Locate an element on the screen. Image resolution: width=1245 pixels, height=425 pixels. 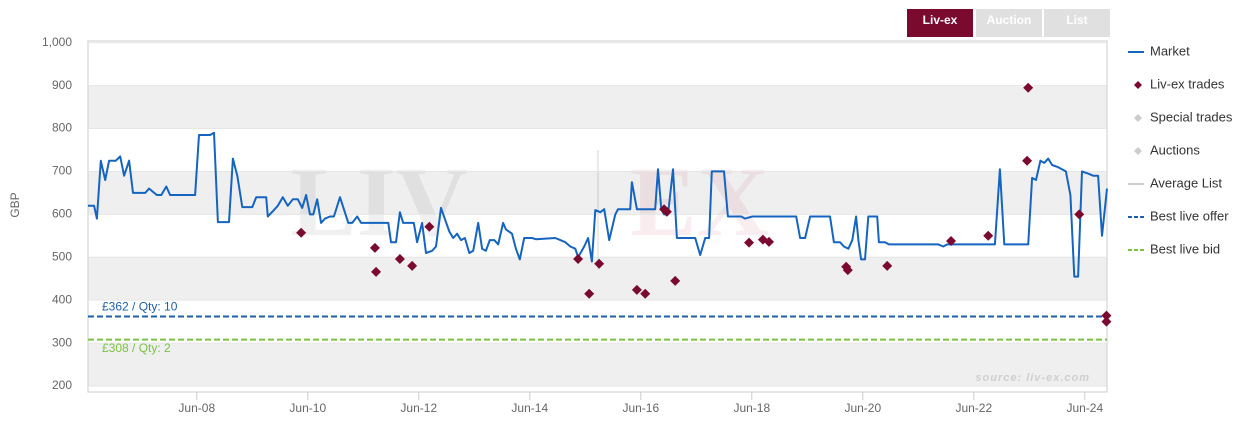
y-tick-label: 500 is located at coordinates (62, 256).